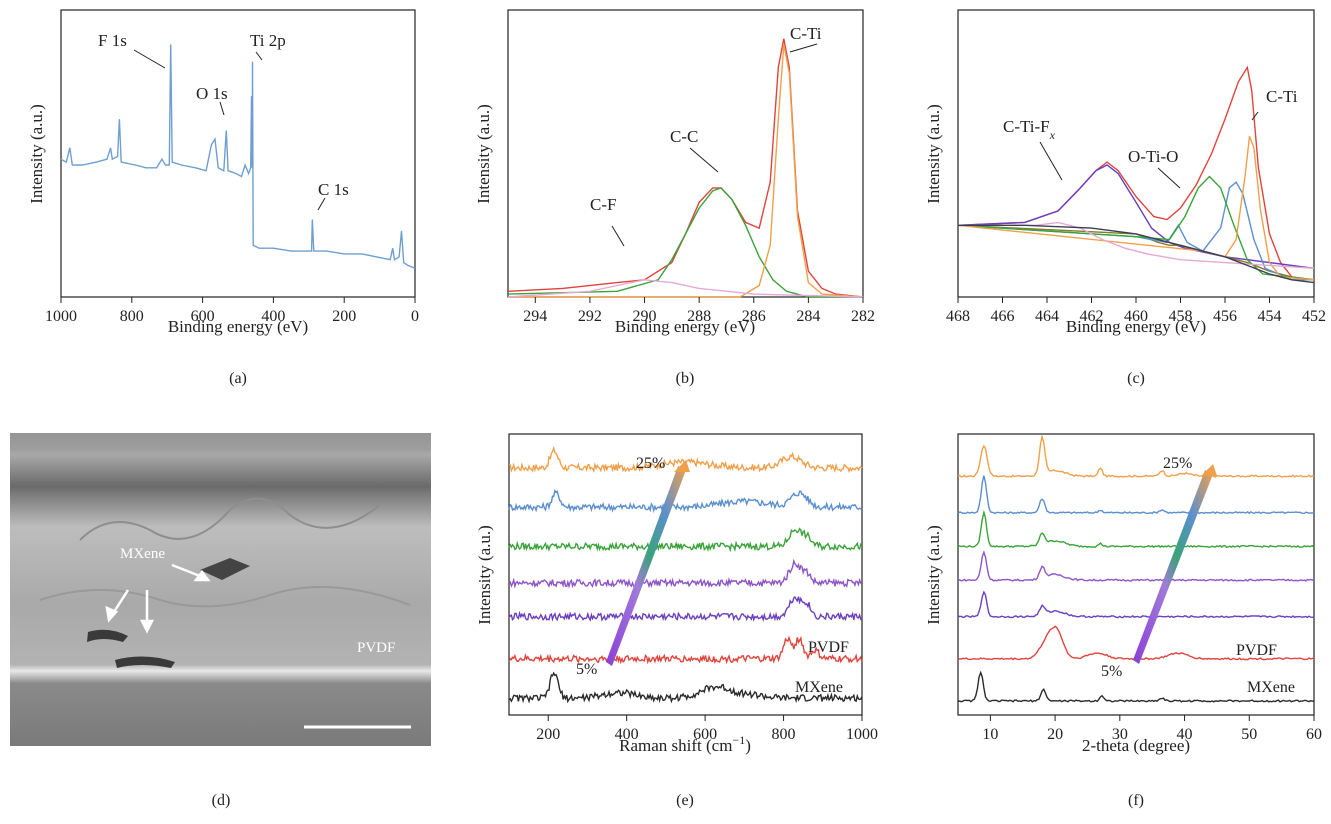 The height and width of the screenshot is (824, 1331). What do you see at coordinates (1256, 650) in the screenshot?
I see `panel-f-label-pvdf: PVDF` at bounding box center [1256, 650].